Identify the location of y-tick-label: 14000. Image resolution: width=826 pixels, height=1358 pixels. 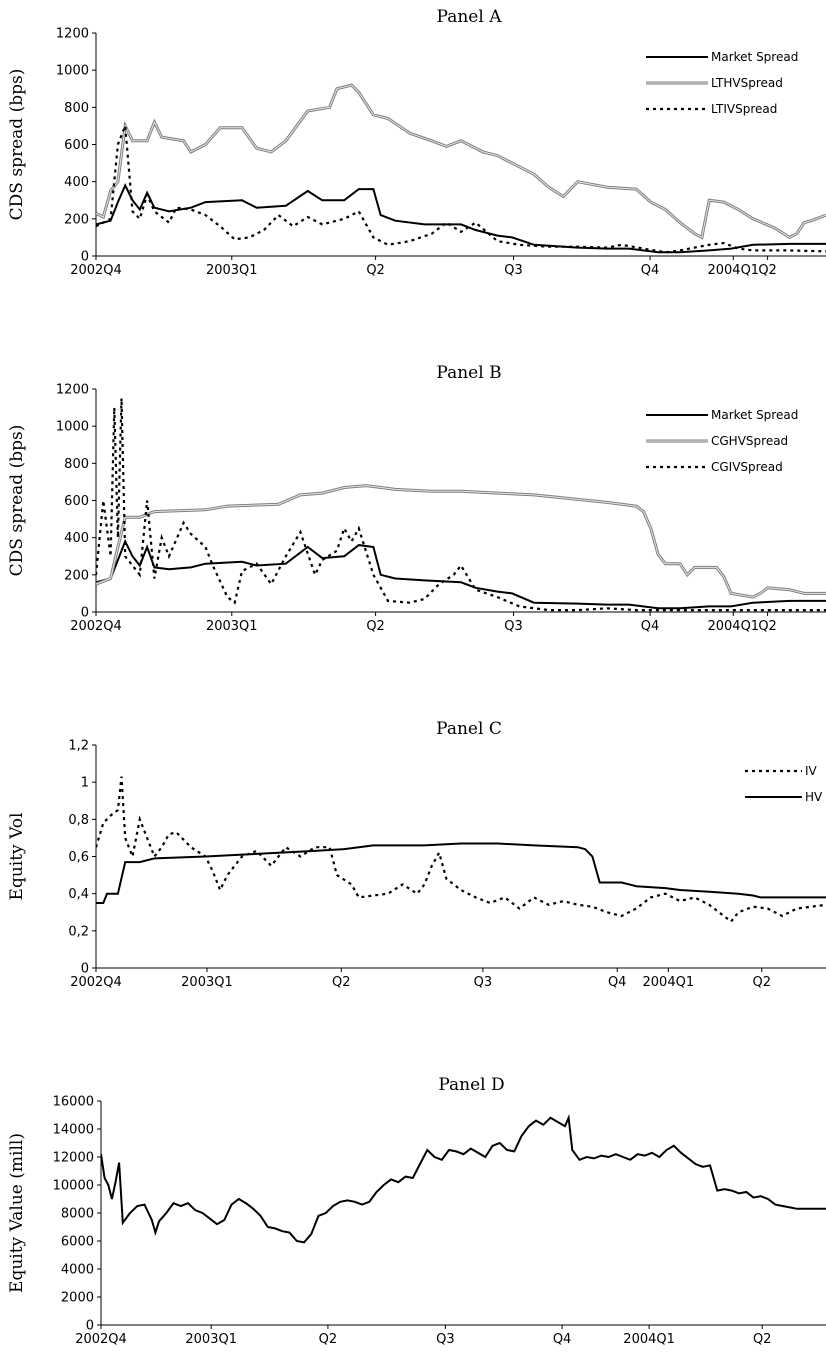
(73, 1130).